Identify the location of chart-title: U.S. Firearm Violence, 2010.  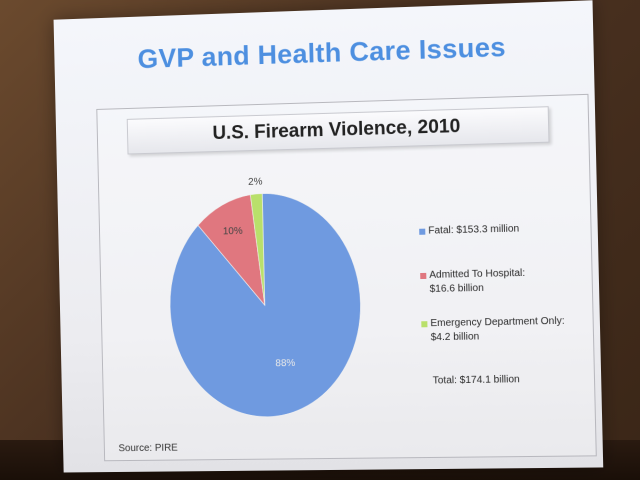
(338, 130).